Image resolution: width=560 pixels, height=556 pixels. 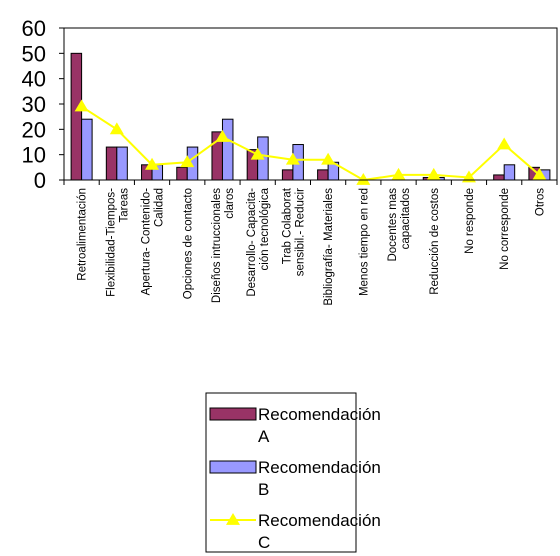 What do you see at coordinates (264, 436) in the screenshot?
I see `legend-label: A` at bounding box center [264, 436].